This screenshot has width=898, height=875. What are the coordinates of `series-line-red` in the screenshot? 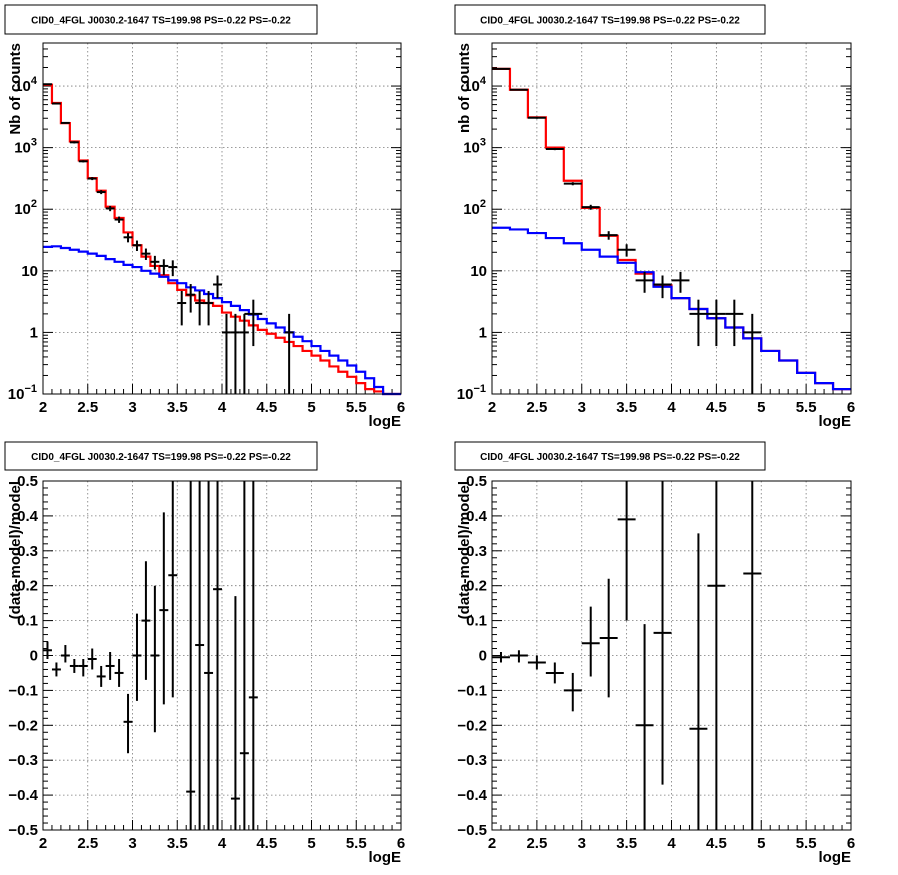 It's located at (222, 239).